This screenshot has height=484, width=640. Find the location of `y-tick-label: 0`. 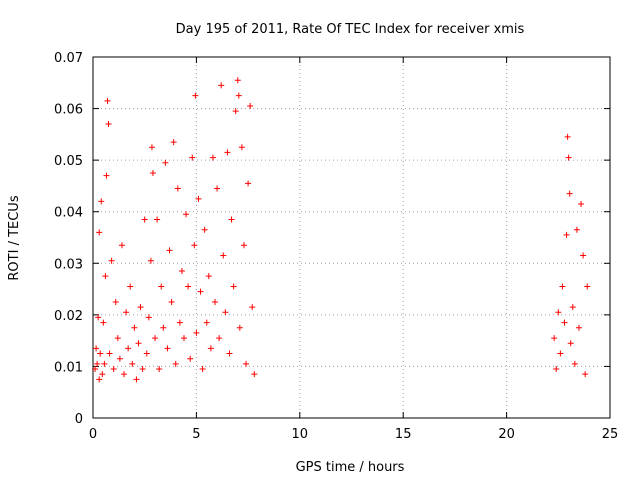

y-tick-label: 0 is located at coordinates (79, 419).